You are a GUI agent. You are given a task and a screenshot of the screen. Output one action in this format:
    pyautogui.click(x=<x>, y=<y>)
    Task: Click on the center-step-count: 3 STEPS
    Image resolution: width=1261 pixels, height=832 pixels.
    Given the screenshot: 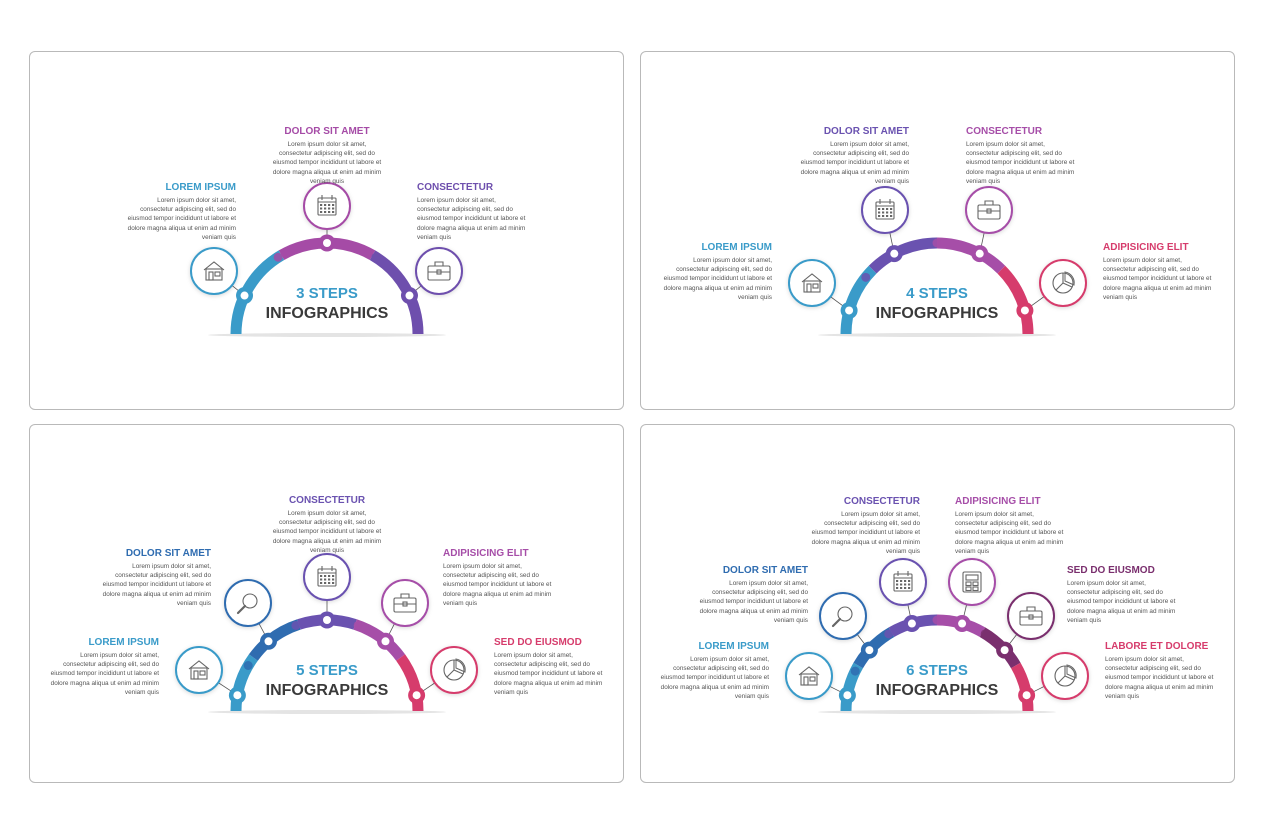 What is the action you would take?
    pyautogui.click(x=327, y=293)
    